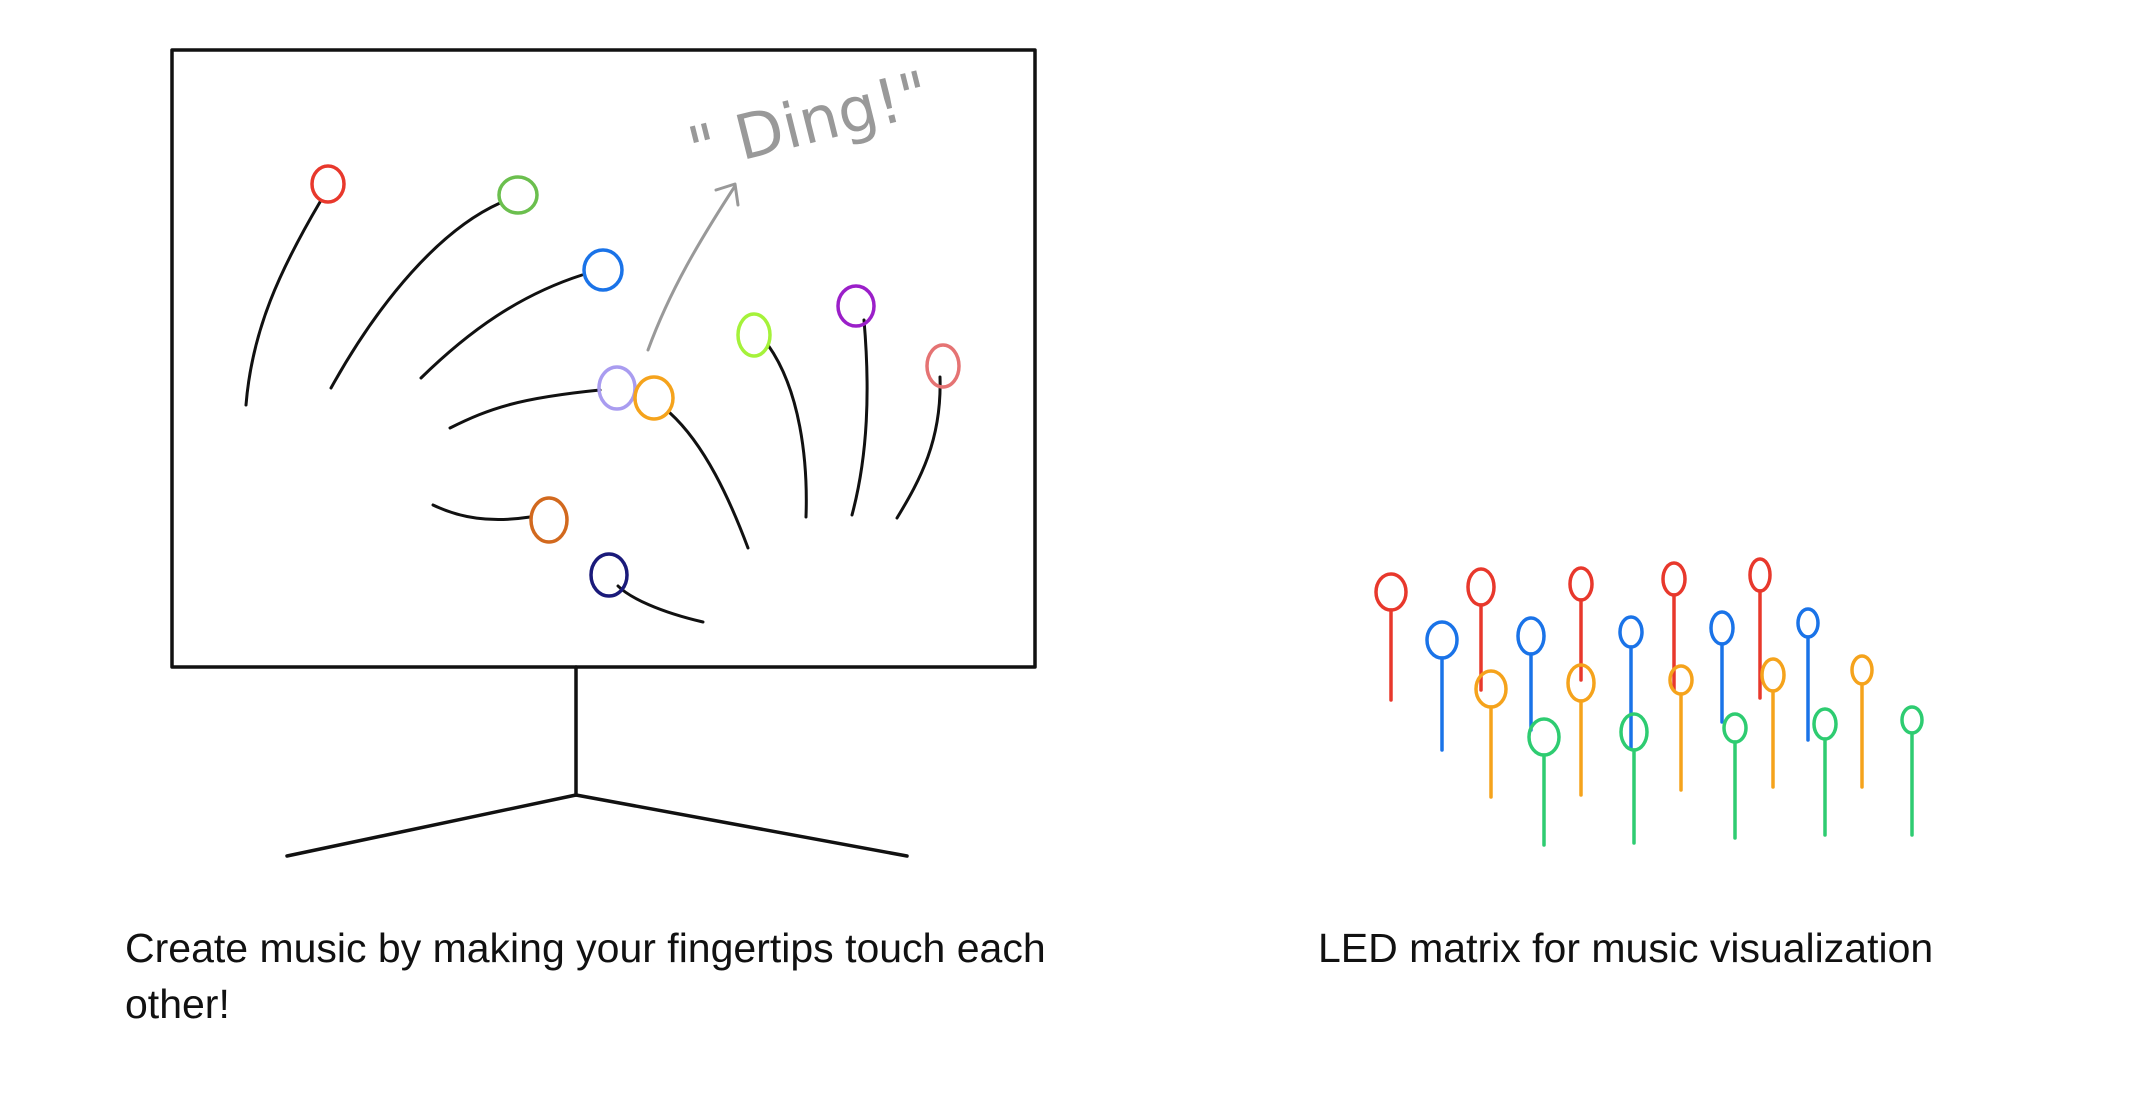 Image resolution: width=2134 pixels, height=1097 pixels. What do you see at coordinates (1622, 679) in the screenshot?
I see `led-row-blue` at bounding box center [1622, 679].